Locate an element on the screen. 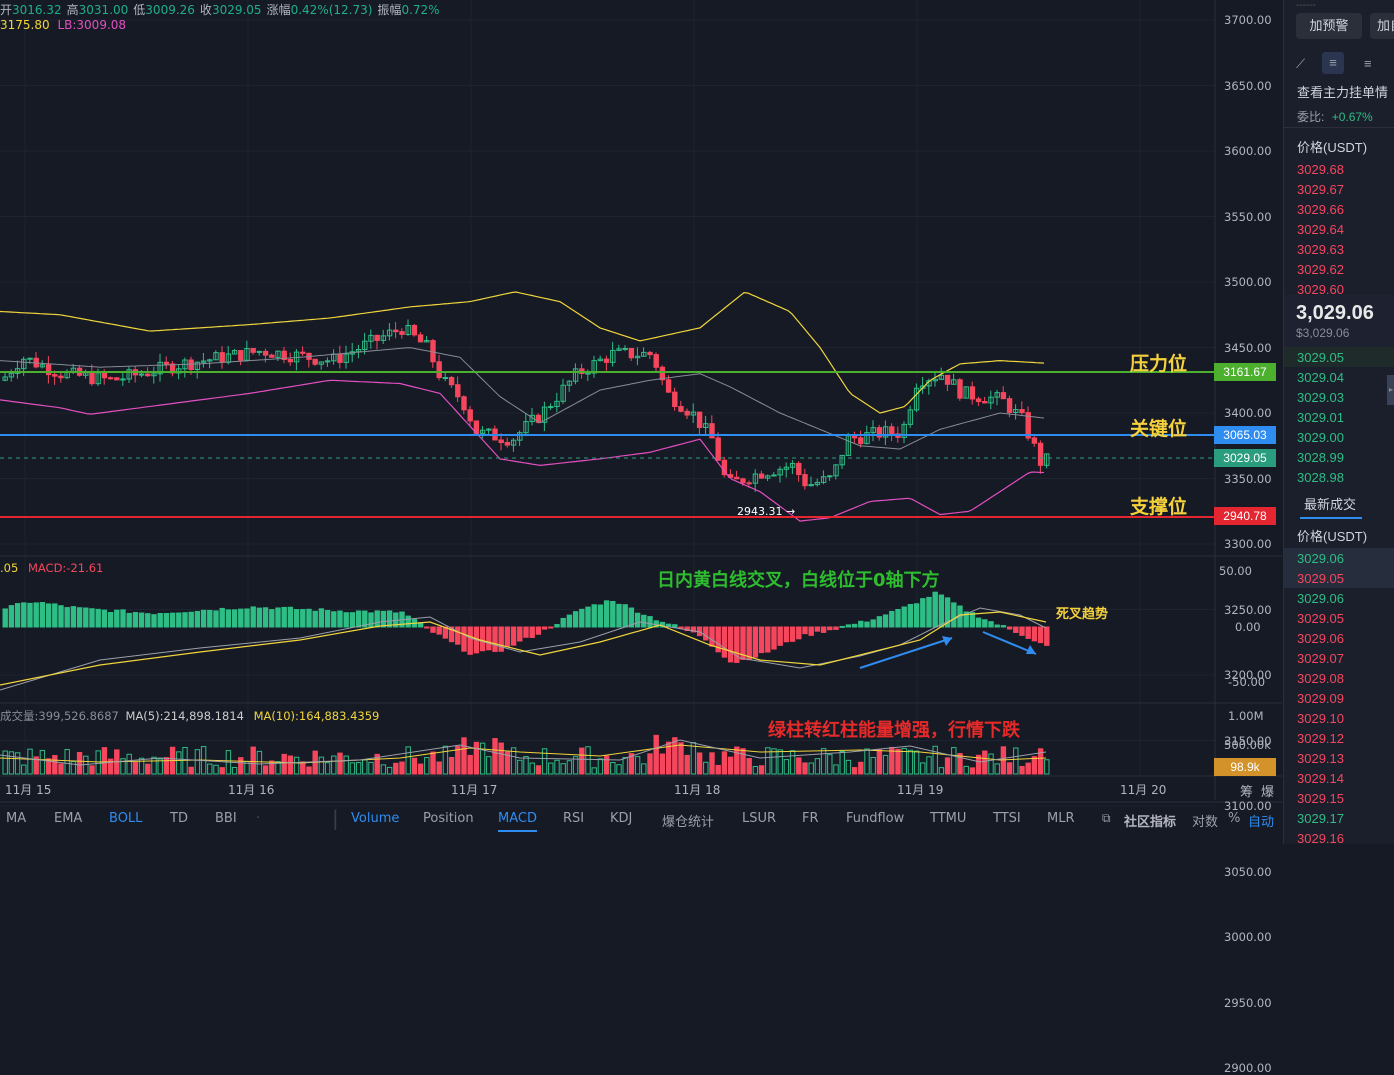 The image size is (1394, 1075). orderbook-view-both-icon: ⟋ is located at coordinates (1301, 63).